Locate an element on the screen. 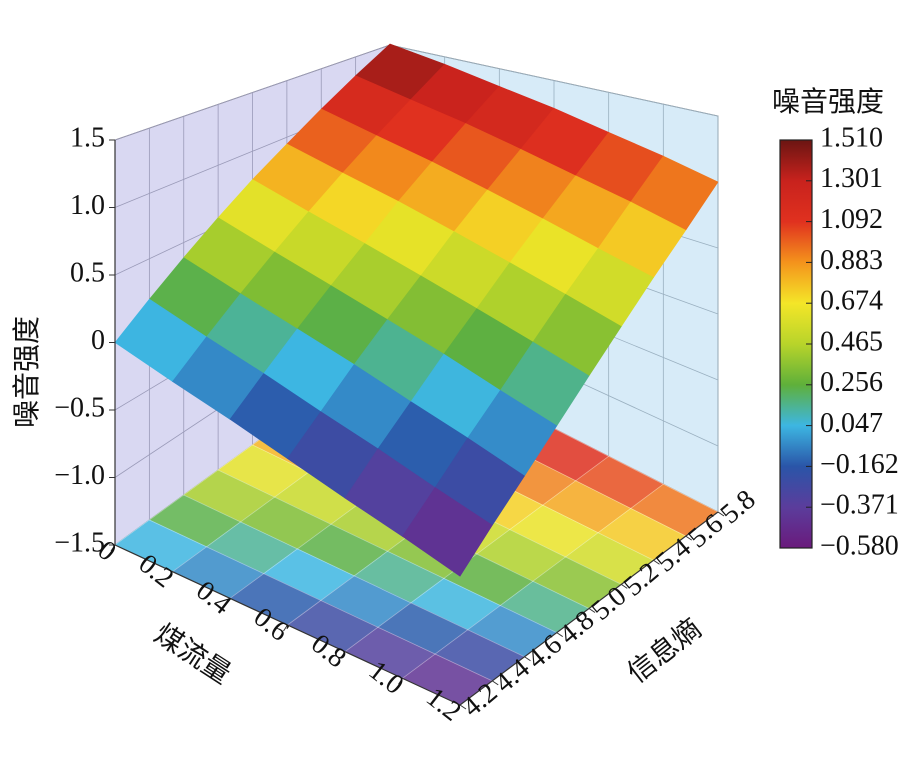 The width and height of the screenshot is (913, 784). x-axis-label: 煤流量 is located at coordinates (193, 653).